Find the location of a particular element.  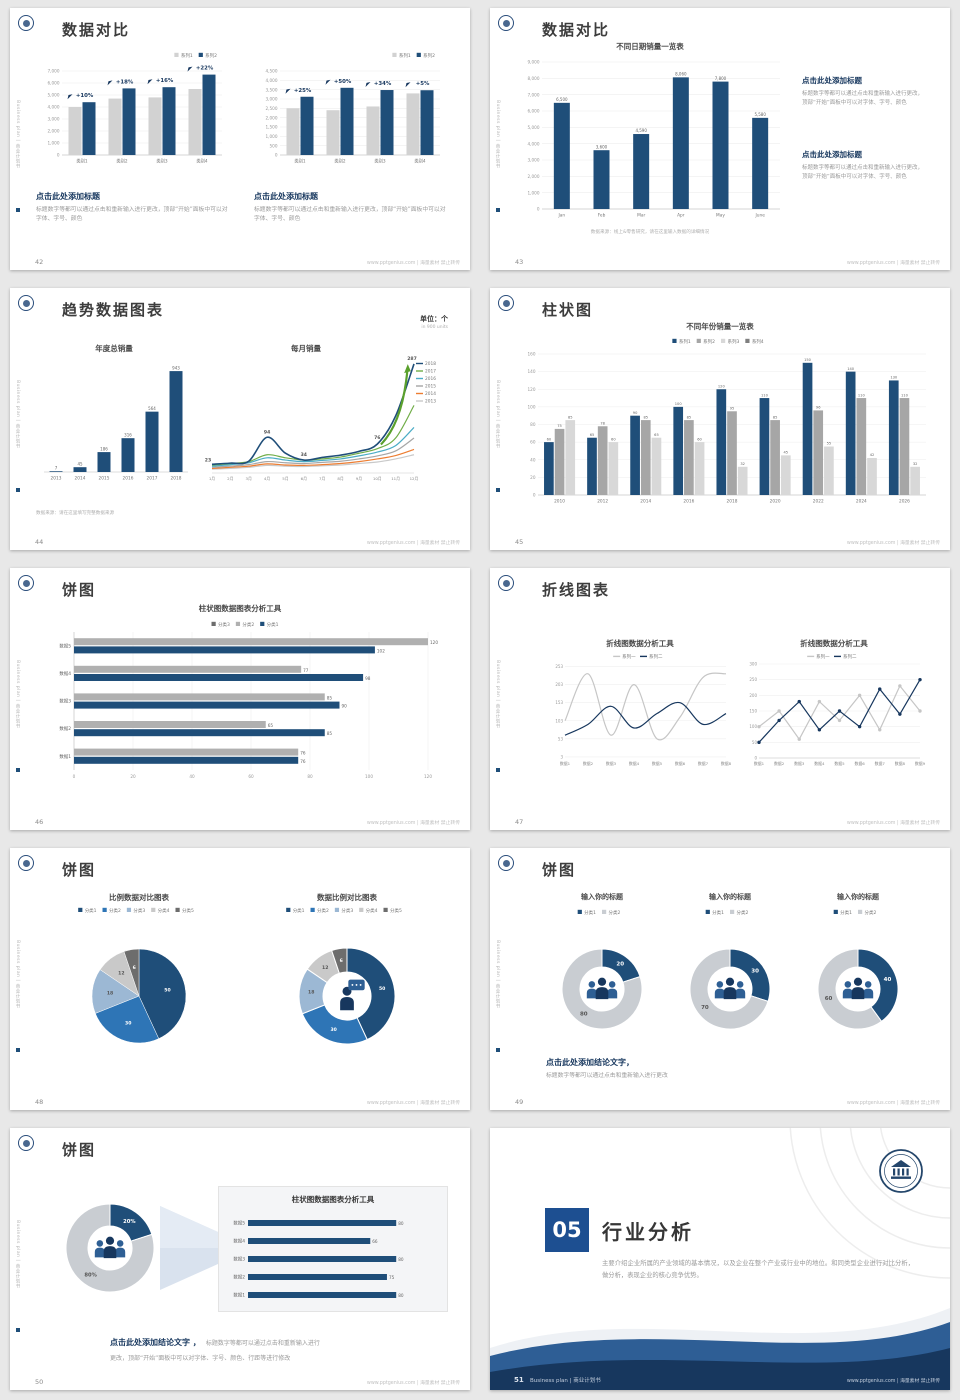

svg-text: 110 is located at coordinates (862, 395).